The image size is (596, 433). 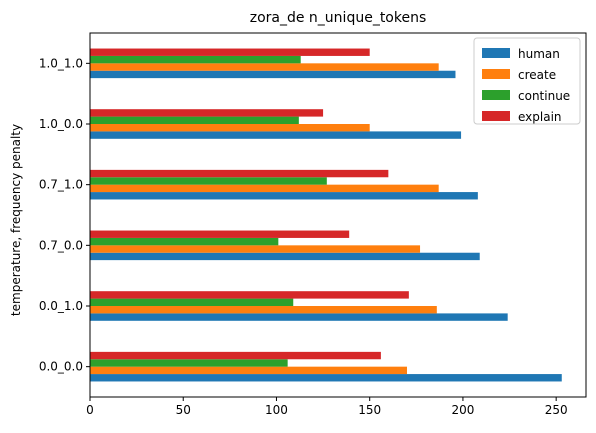 I want to click on legend-label-create: create, so click(x=537, y=75).